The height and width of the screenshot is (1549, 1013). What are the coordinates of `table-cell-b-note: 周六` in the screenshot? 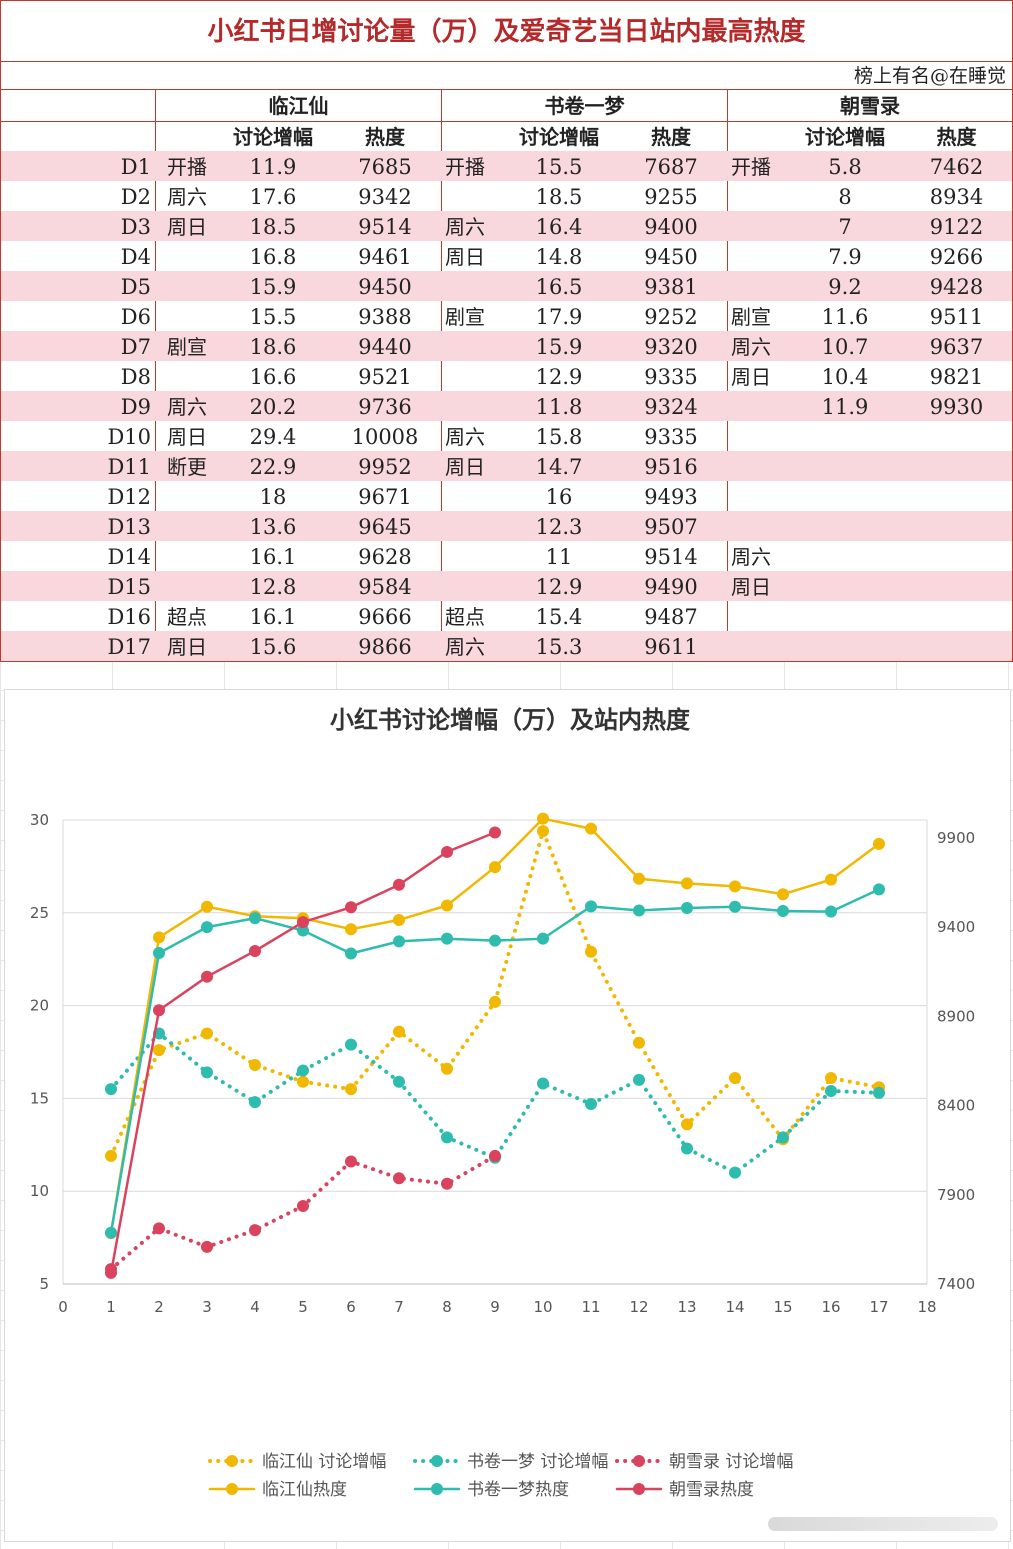 It's located at (465, 227).